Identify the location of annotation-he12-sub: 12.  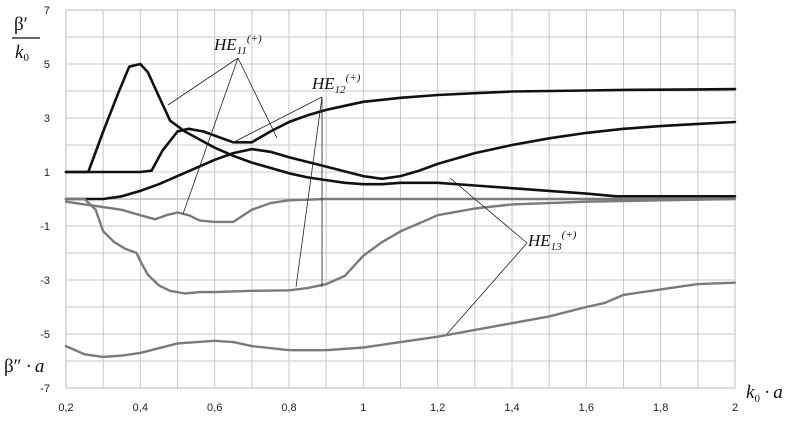
(341, 90).